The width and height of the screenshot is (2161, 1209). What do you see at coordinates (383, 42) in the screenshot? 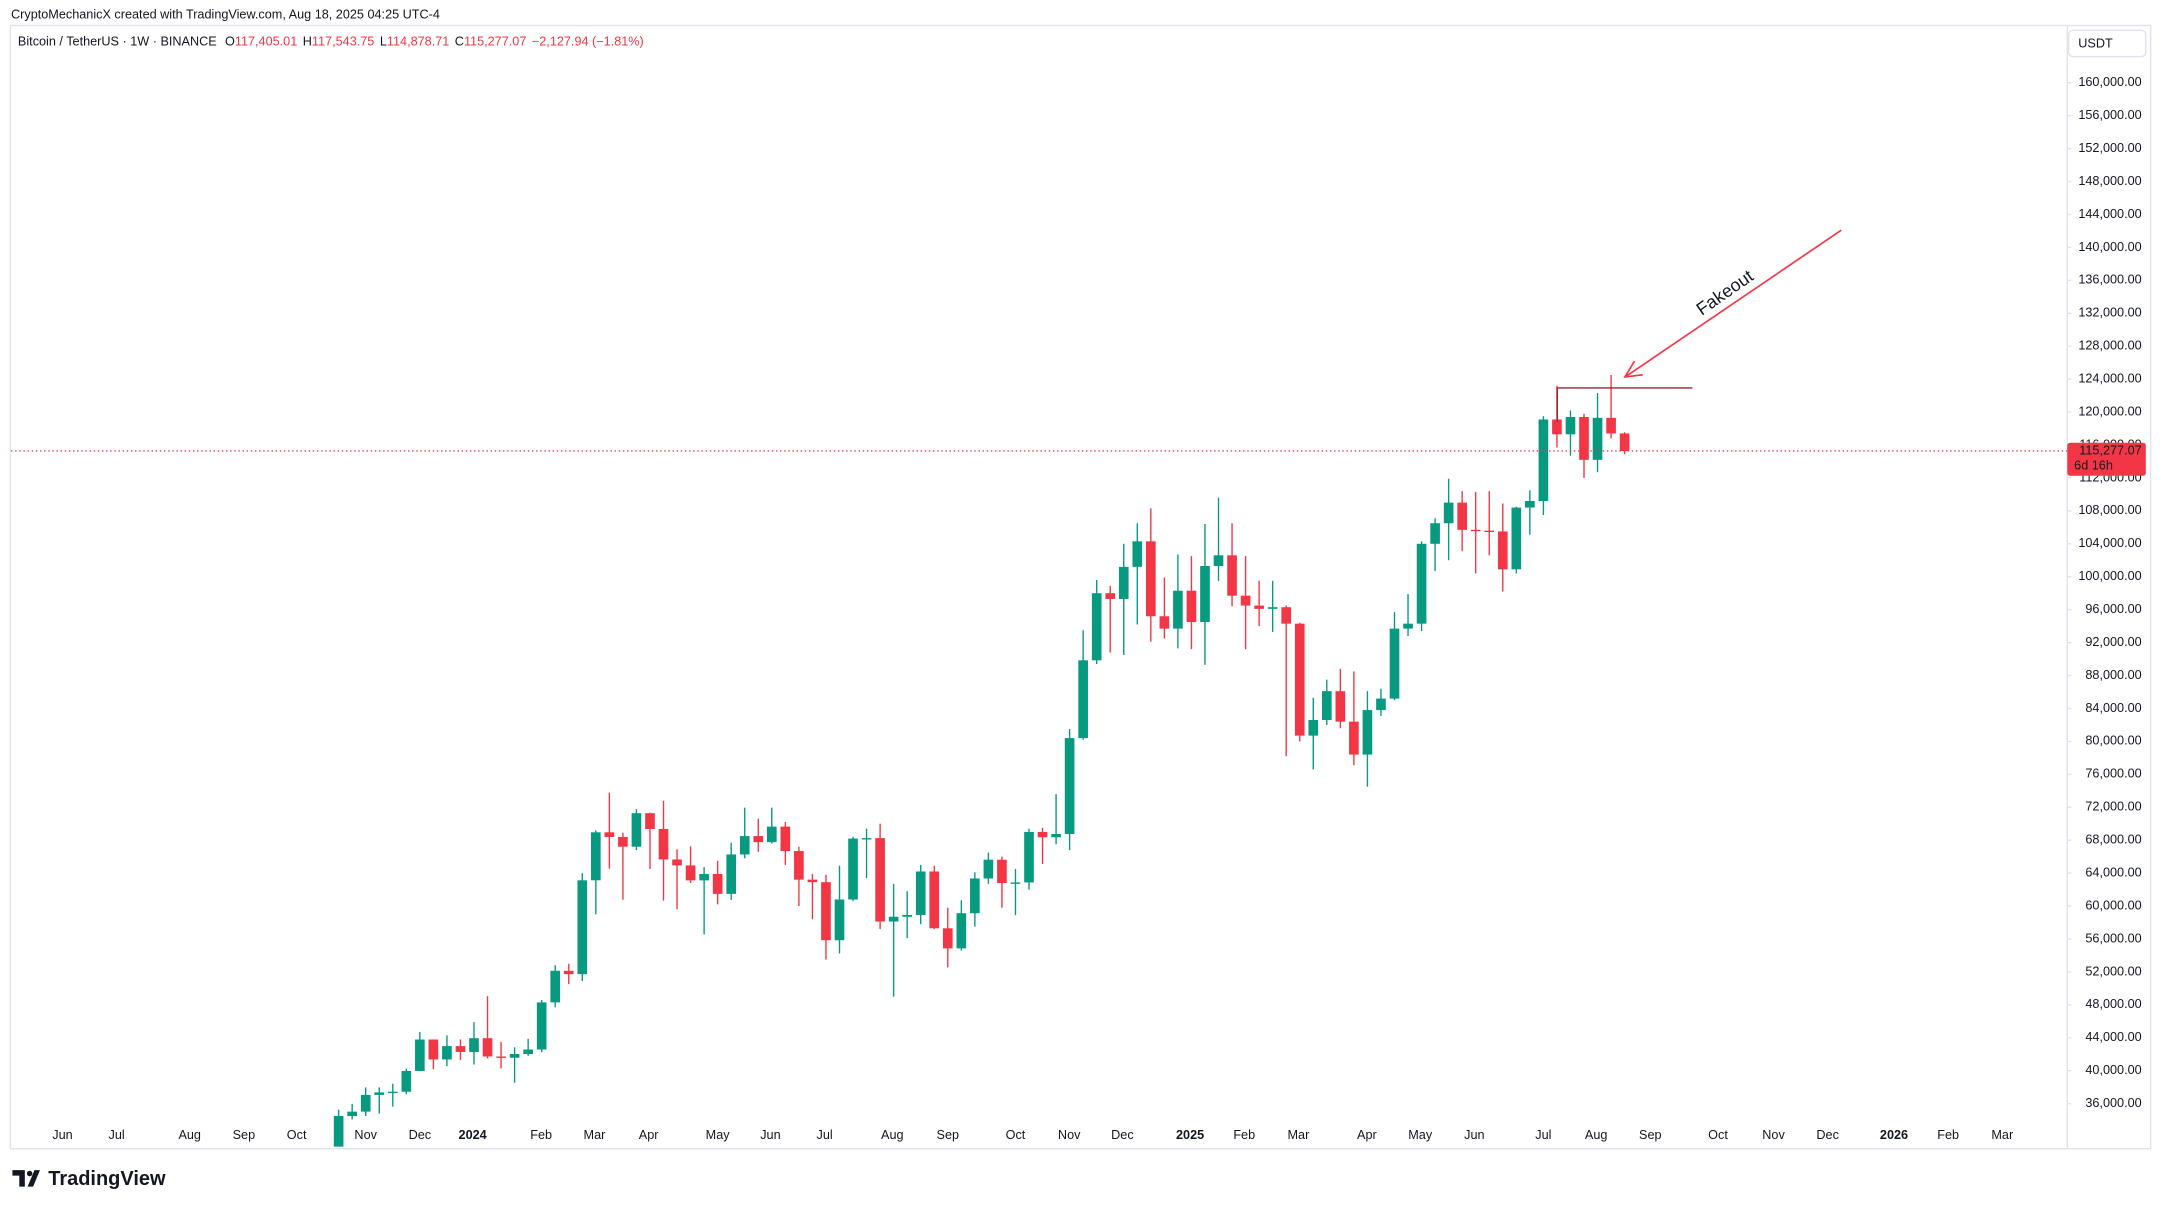
I see `legend-key: L` at bounding box center [383, 42].